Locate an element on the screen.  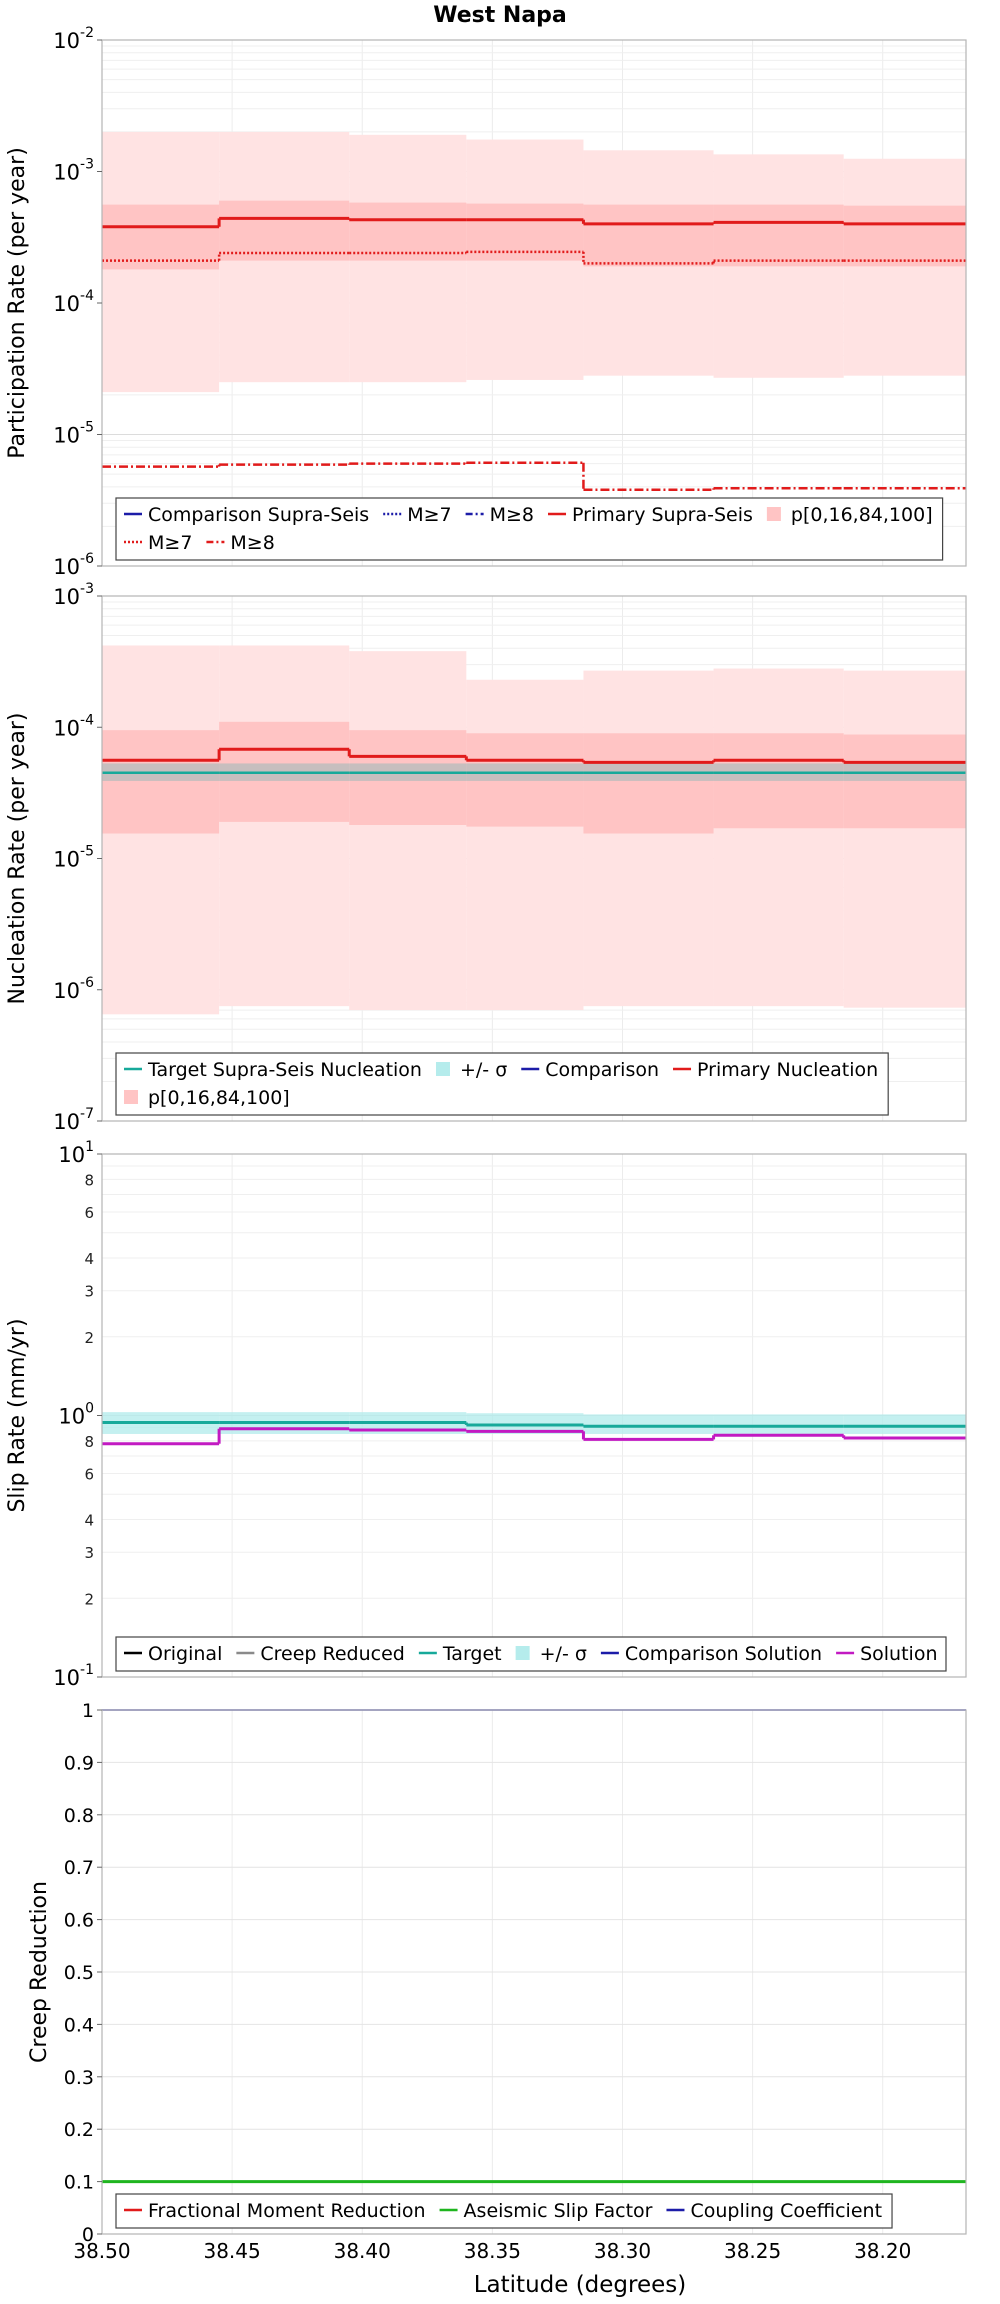
legend-label: Comparison is located at coordinates (602, 1070).